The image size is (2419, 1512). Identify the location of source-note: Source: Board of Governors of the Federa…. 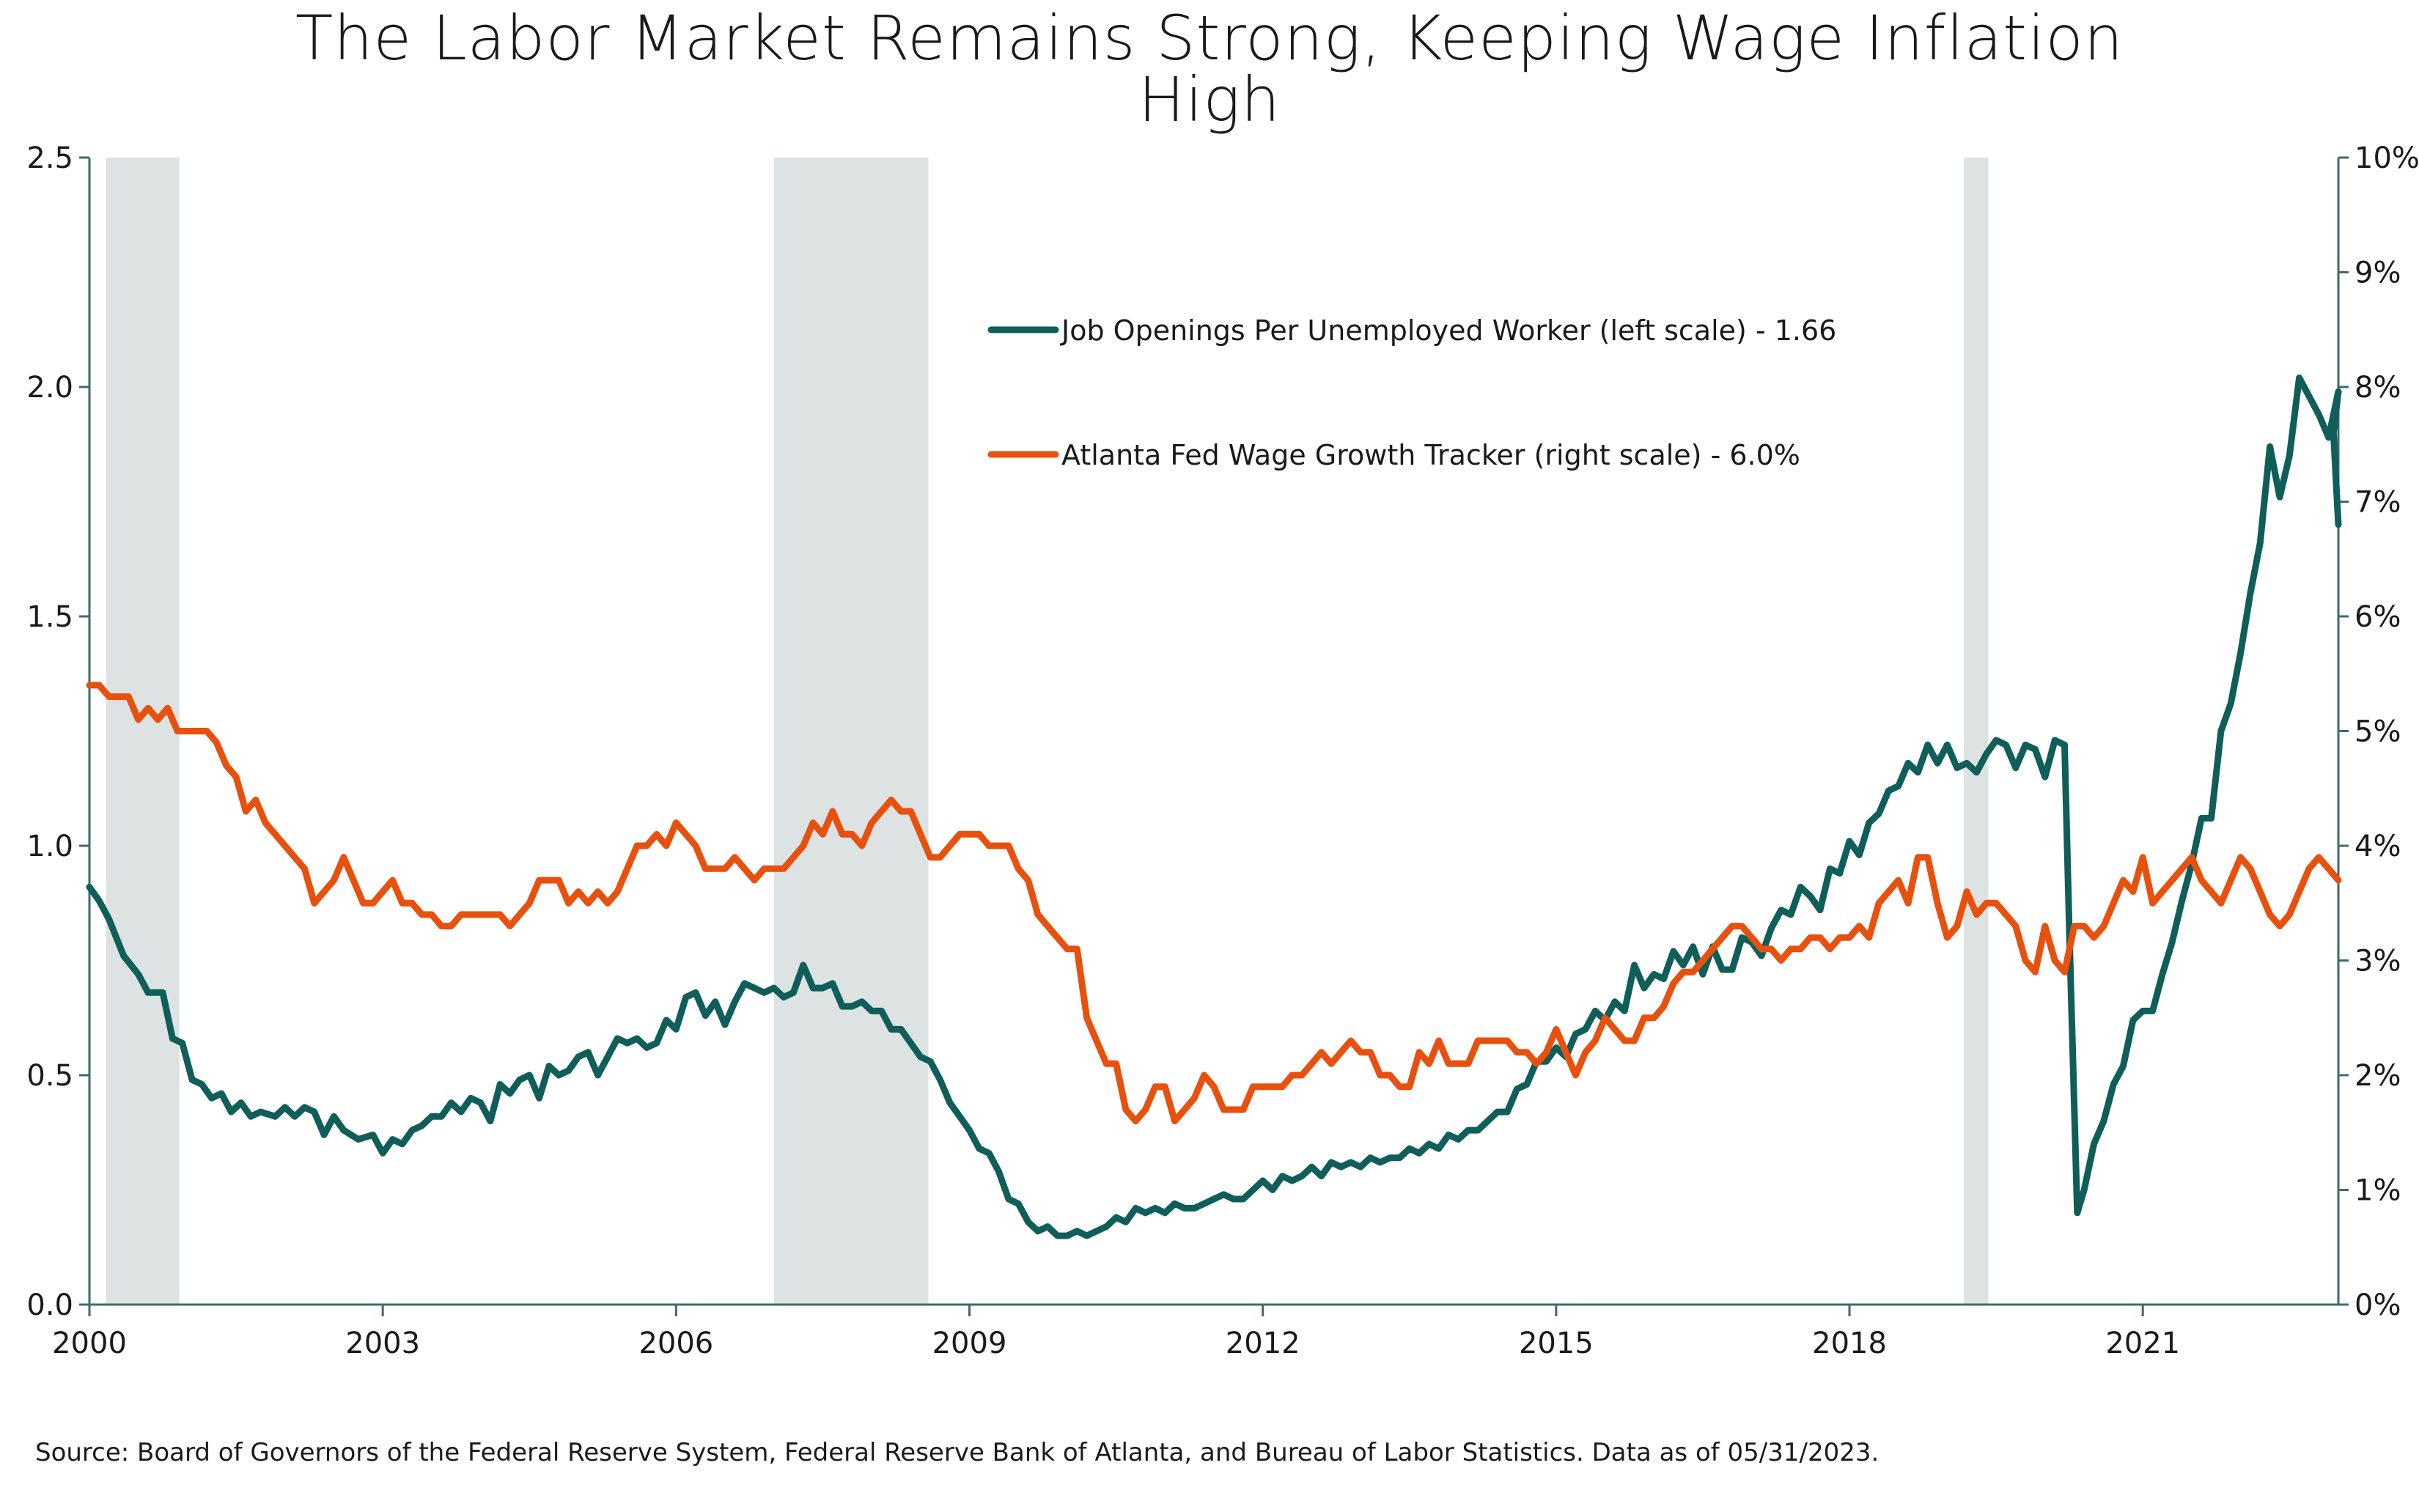
(957, 1452).